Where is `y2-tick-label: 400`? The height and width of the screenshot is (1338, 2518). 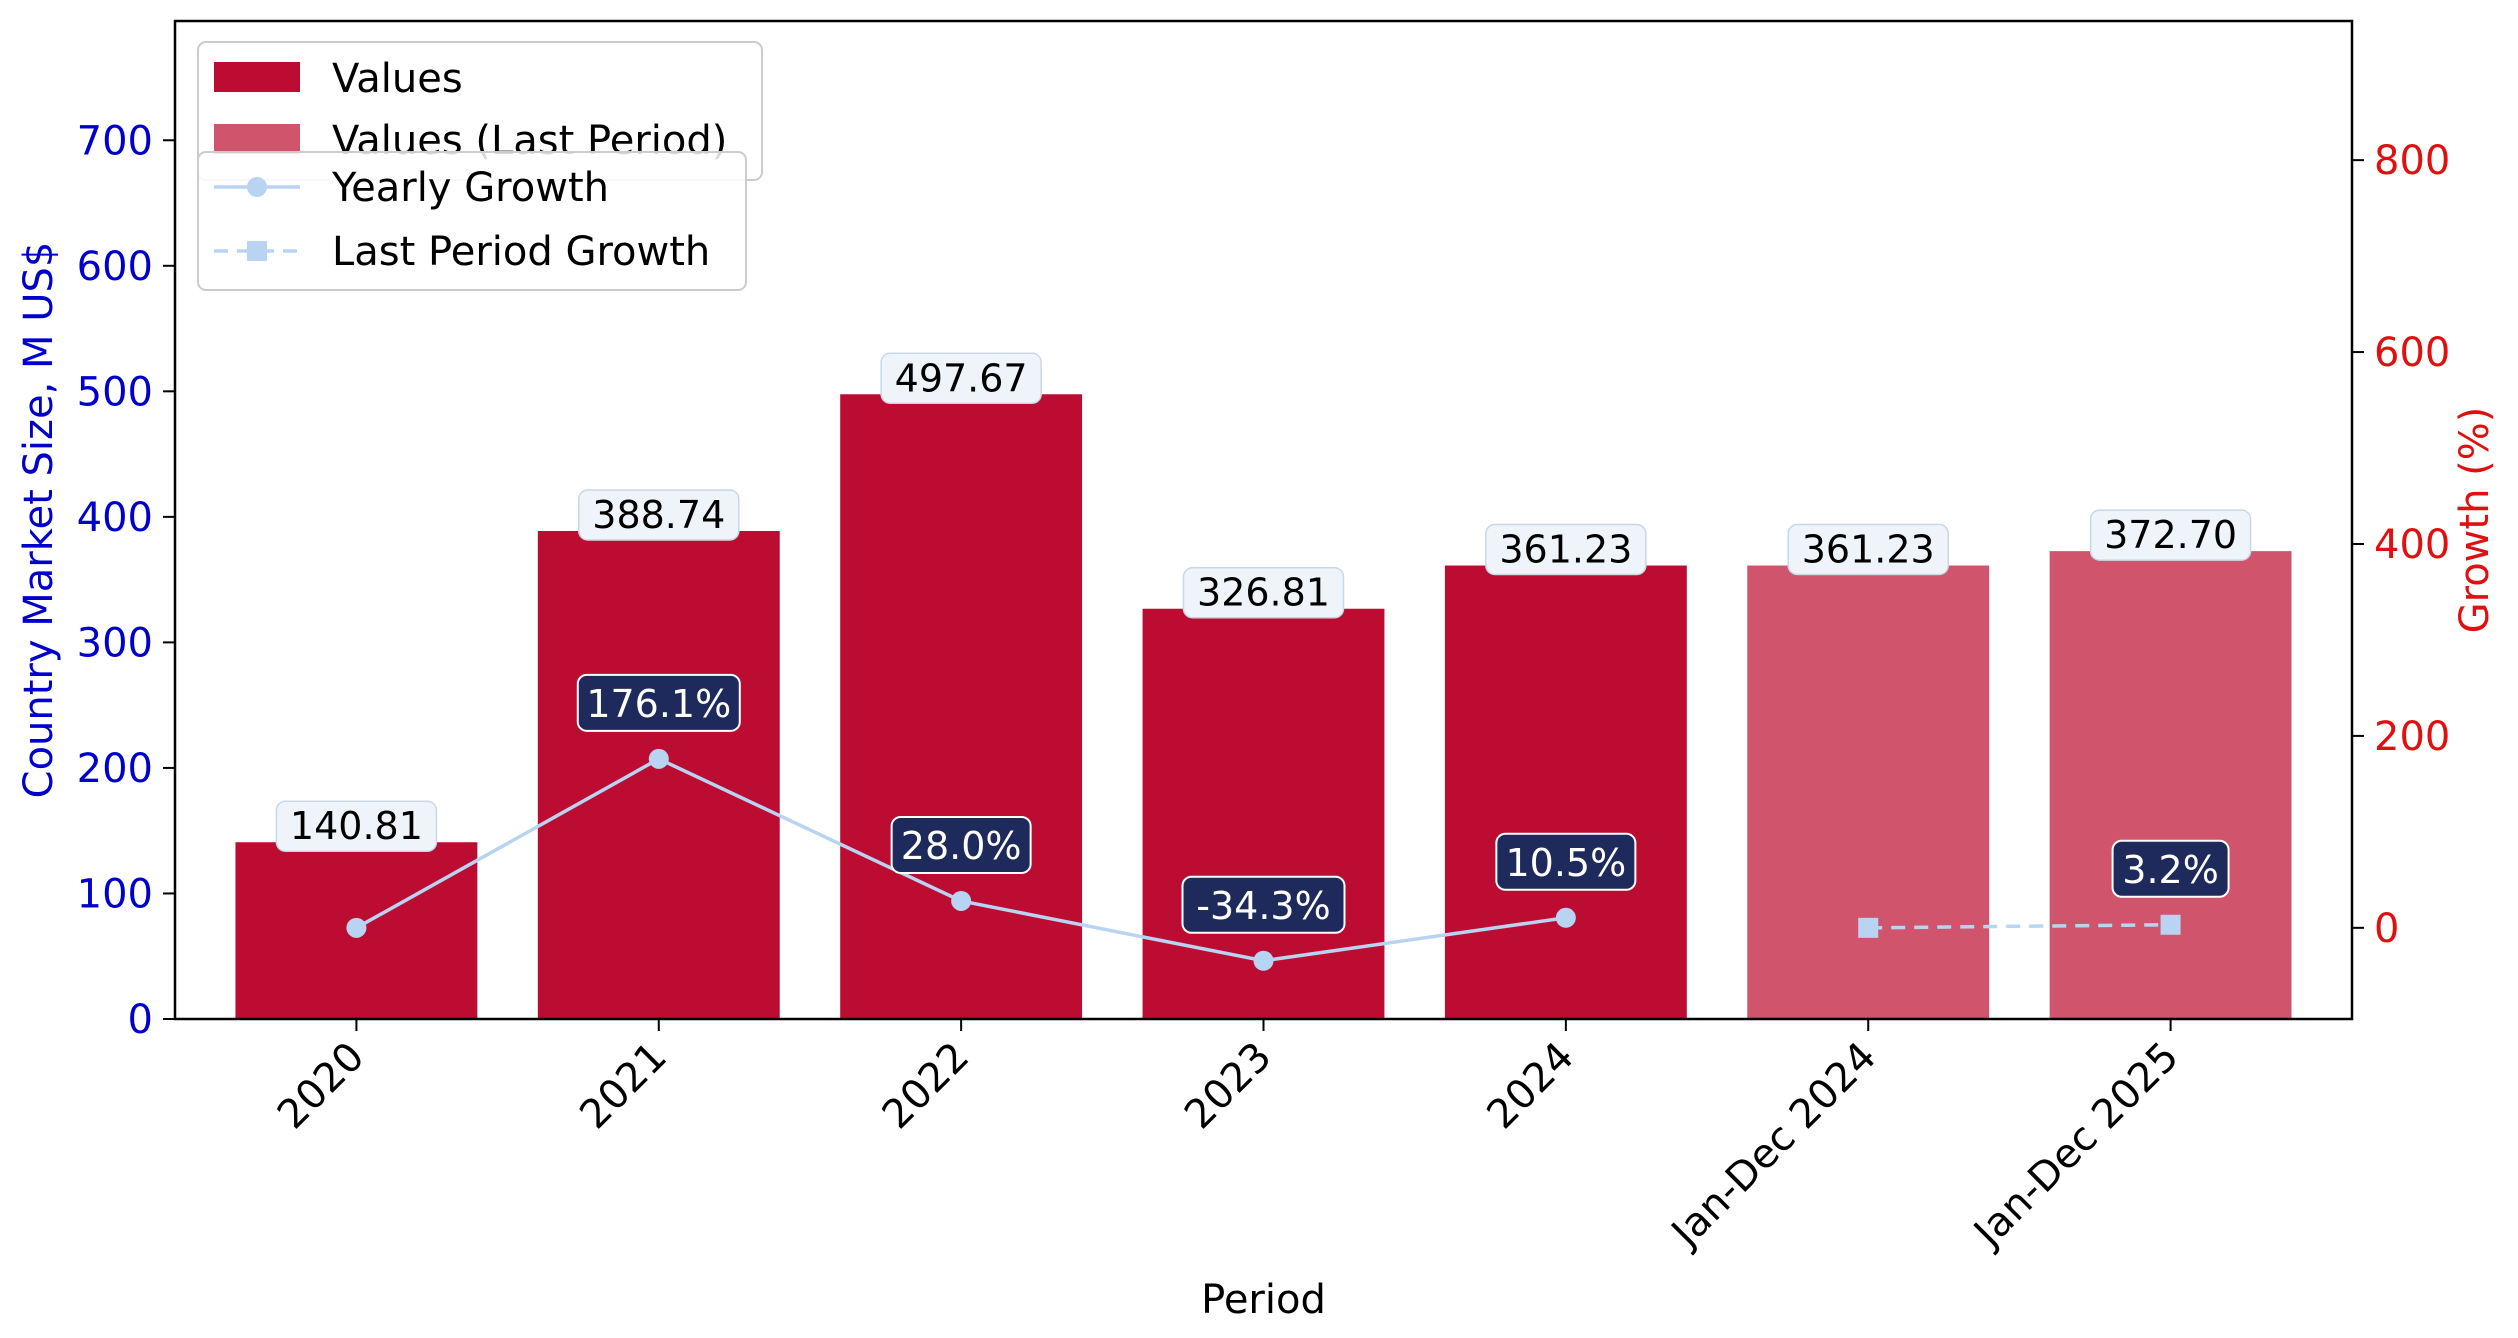
y2-tick-label: 400 is located at coordinates (2412, 545).